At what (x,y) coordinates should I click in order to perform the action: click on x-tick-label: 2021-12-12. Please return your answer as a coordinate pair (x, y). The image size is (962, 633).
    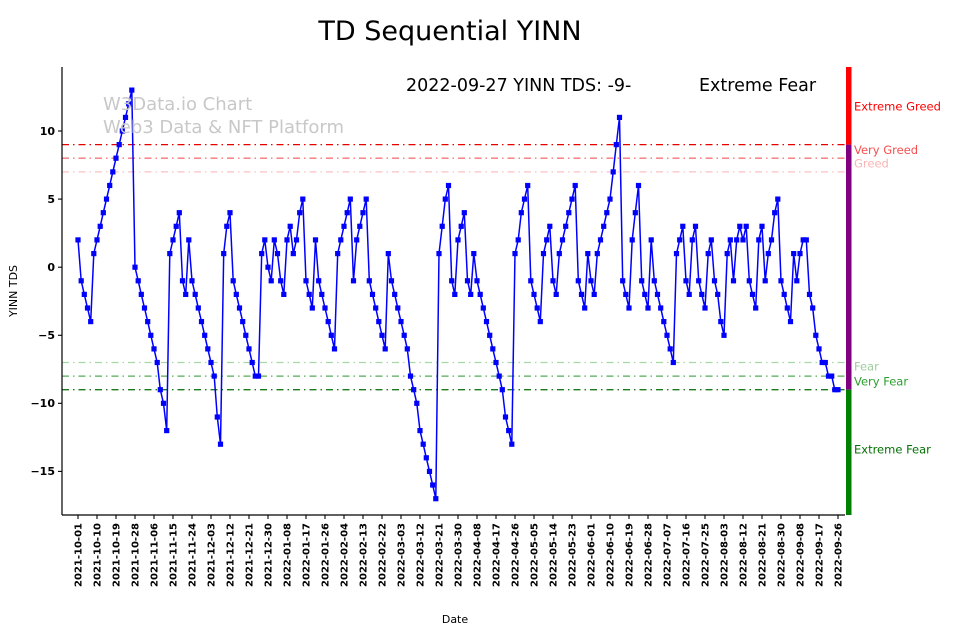
    Looking at the image, I should click on (231, 555).